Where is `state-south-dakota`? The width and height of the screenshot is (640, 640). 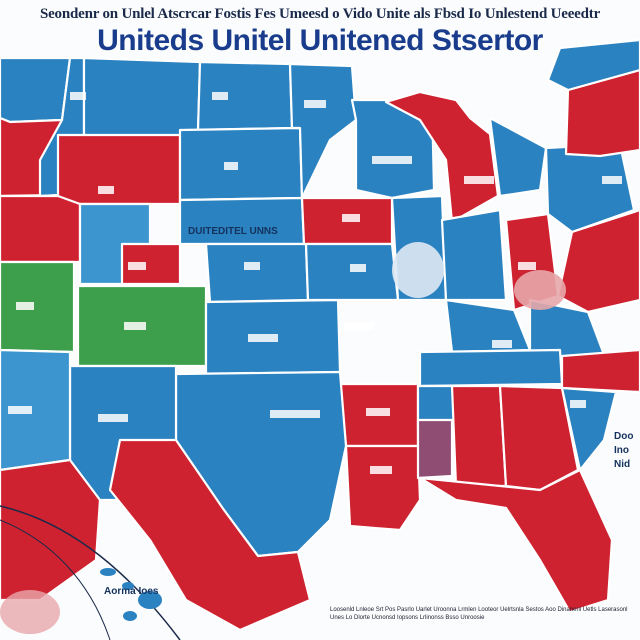 state-south-dakota is located at coordinates (241, 164).